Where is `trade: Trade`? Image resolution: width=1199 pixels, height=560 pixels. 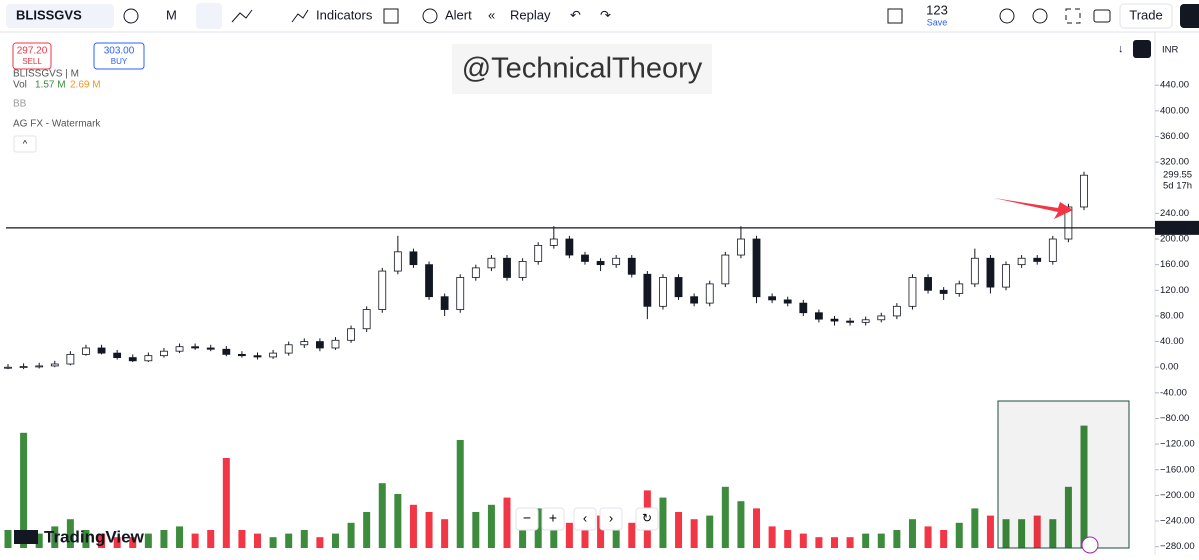
trade: Trade is located at coordinates (1145, 14).